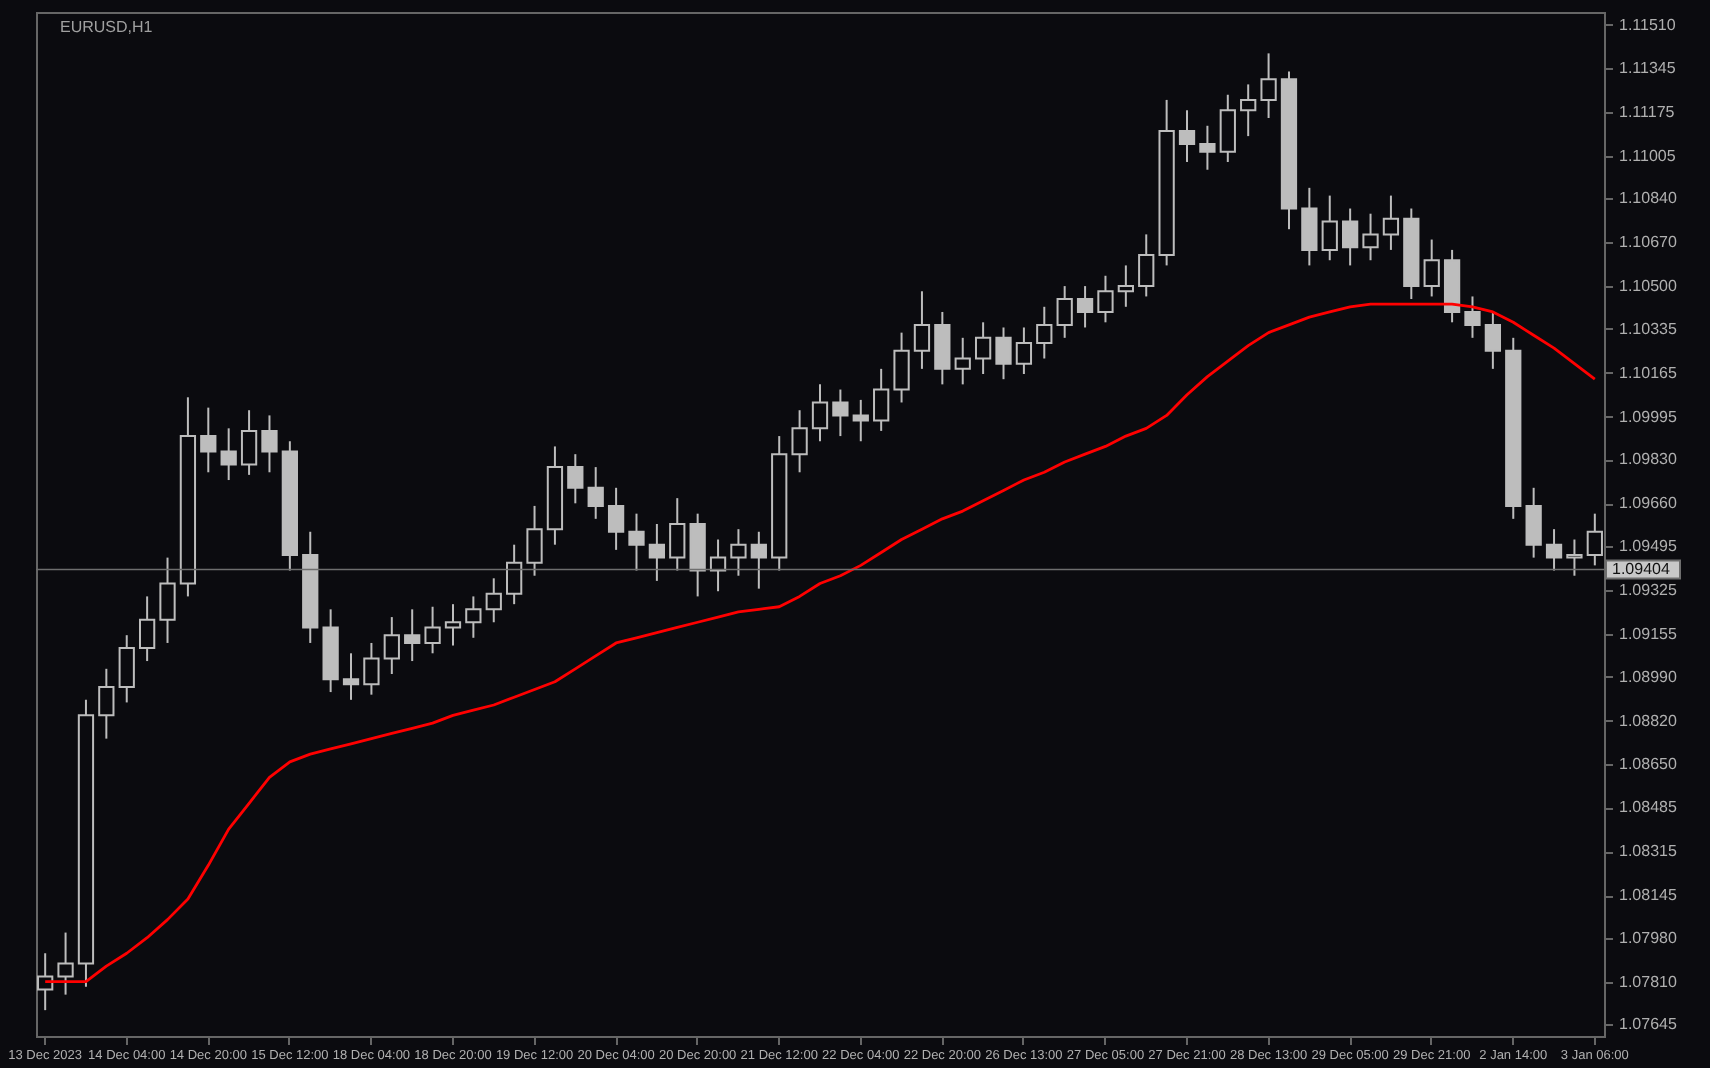 The width and height of the screenshot is (1710, 1068). What do you see at coordinates (1648, 851) in the screenshot?
I see `y-tick-label: 1.08315` at bounding box center [1648, 851].